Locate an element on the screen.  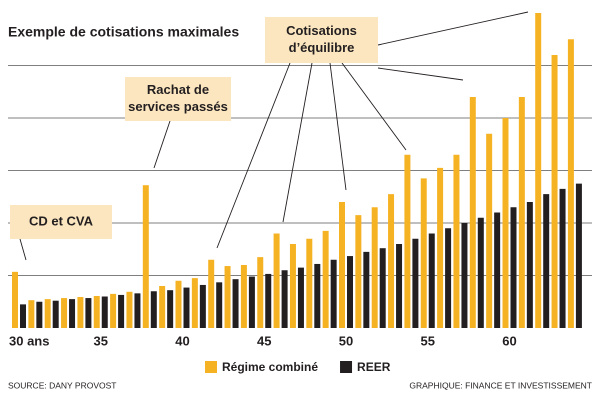
annotation-text: Cotisations is located at coordinates (321, 30).